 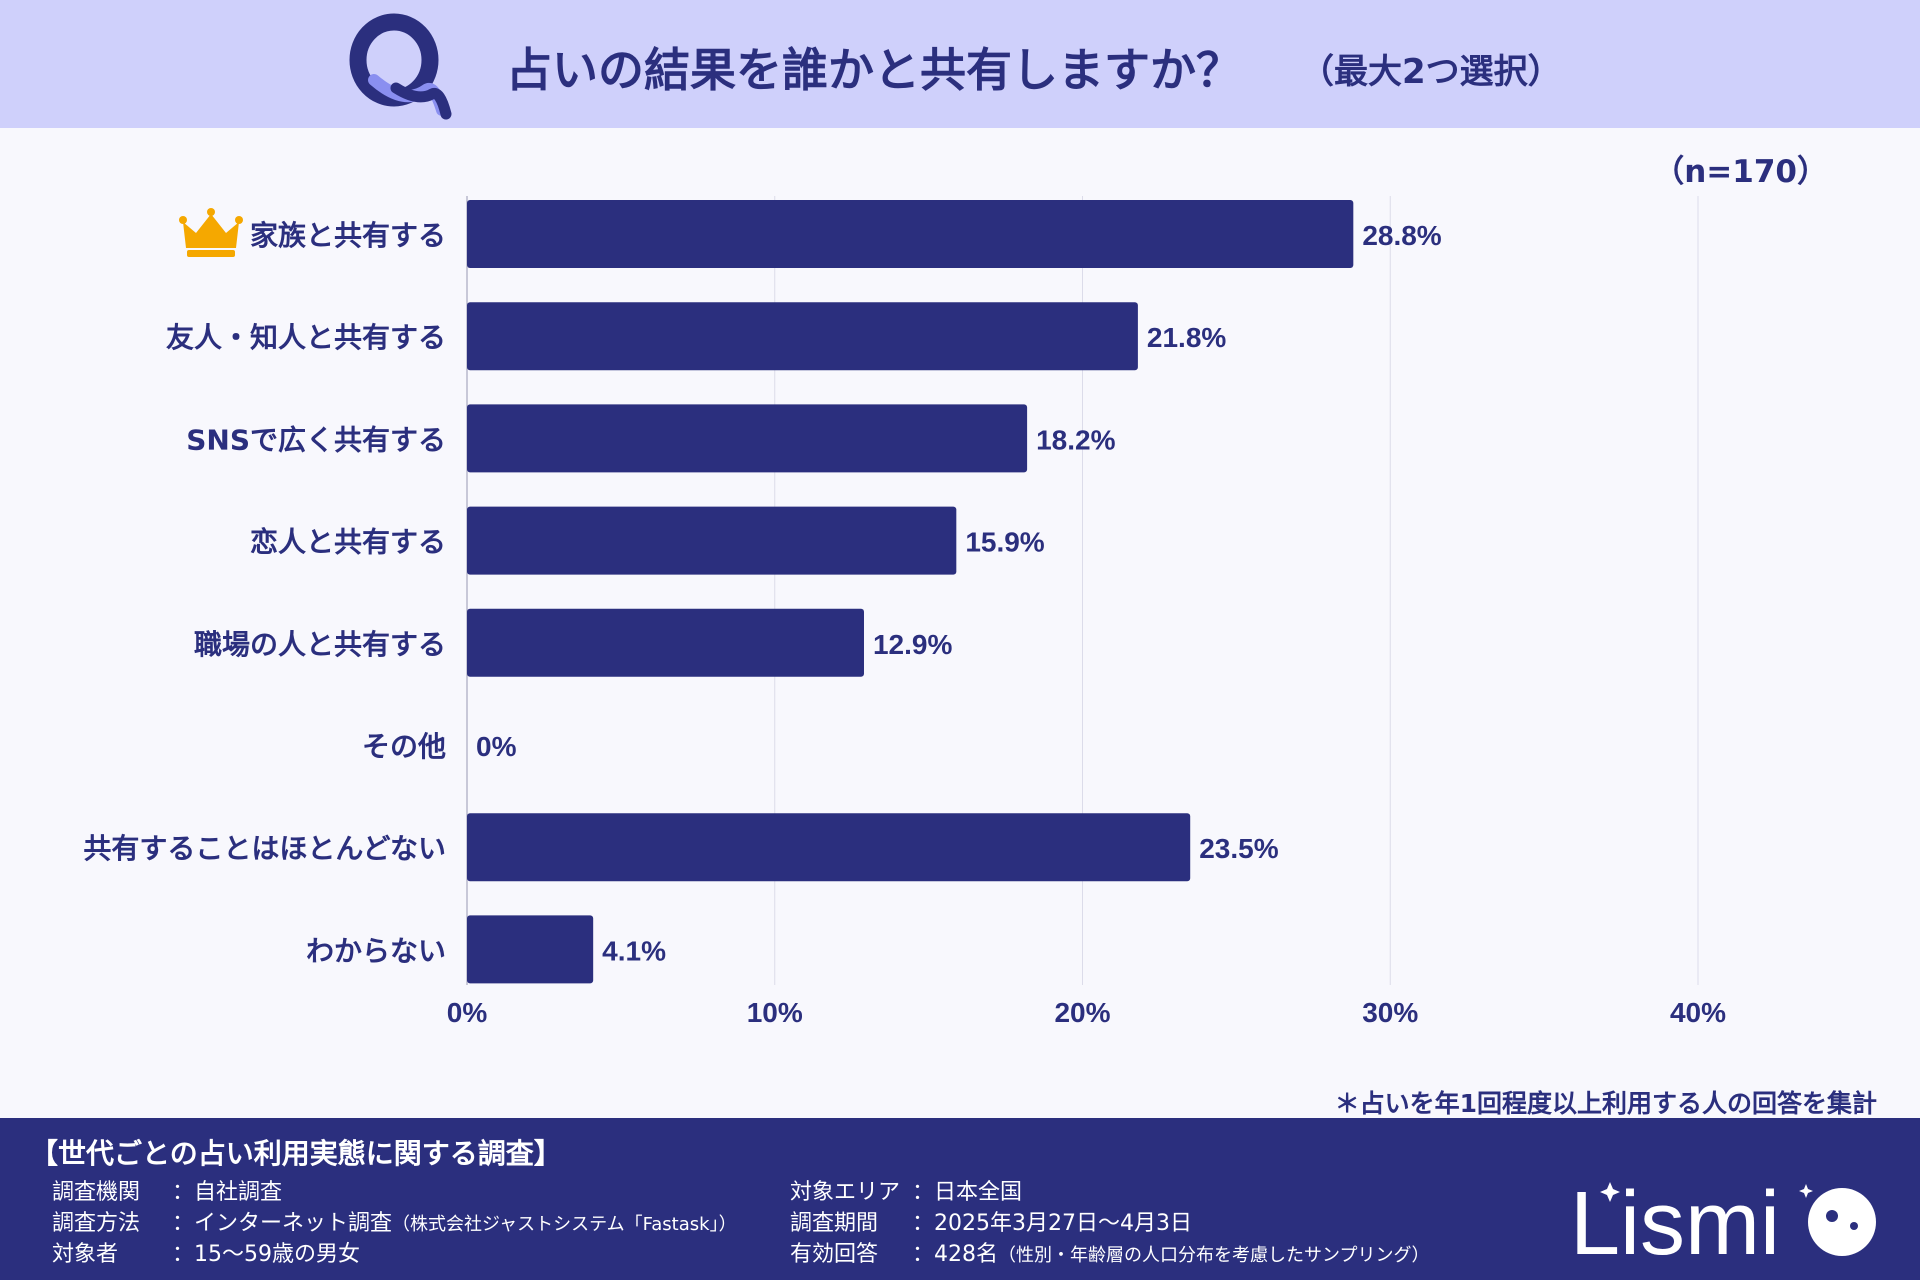 I want to click on info-key: 調査期間, so click(x=834, y=1223).